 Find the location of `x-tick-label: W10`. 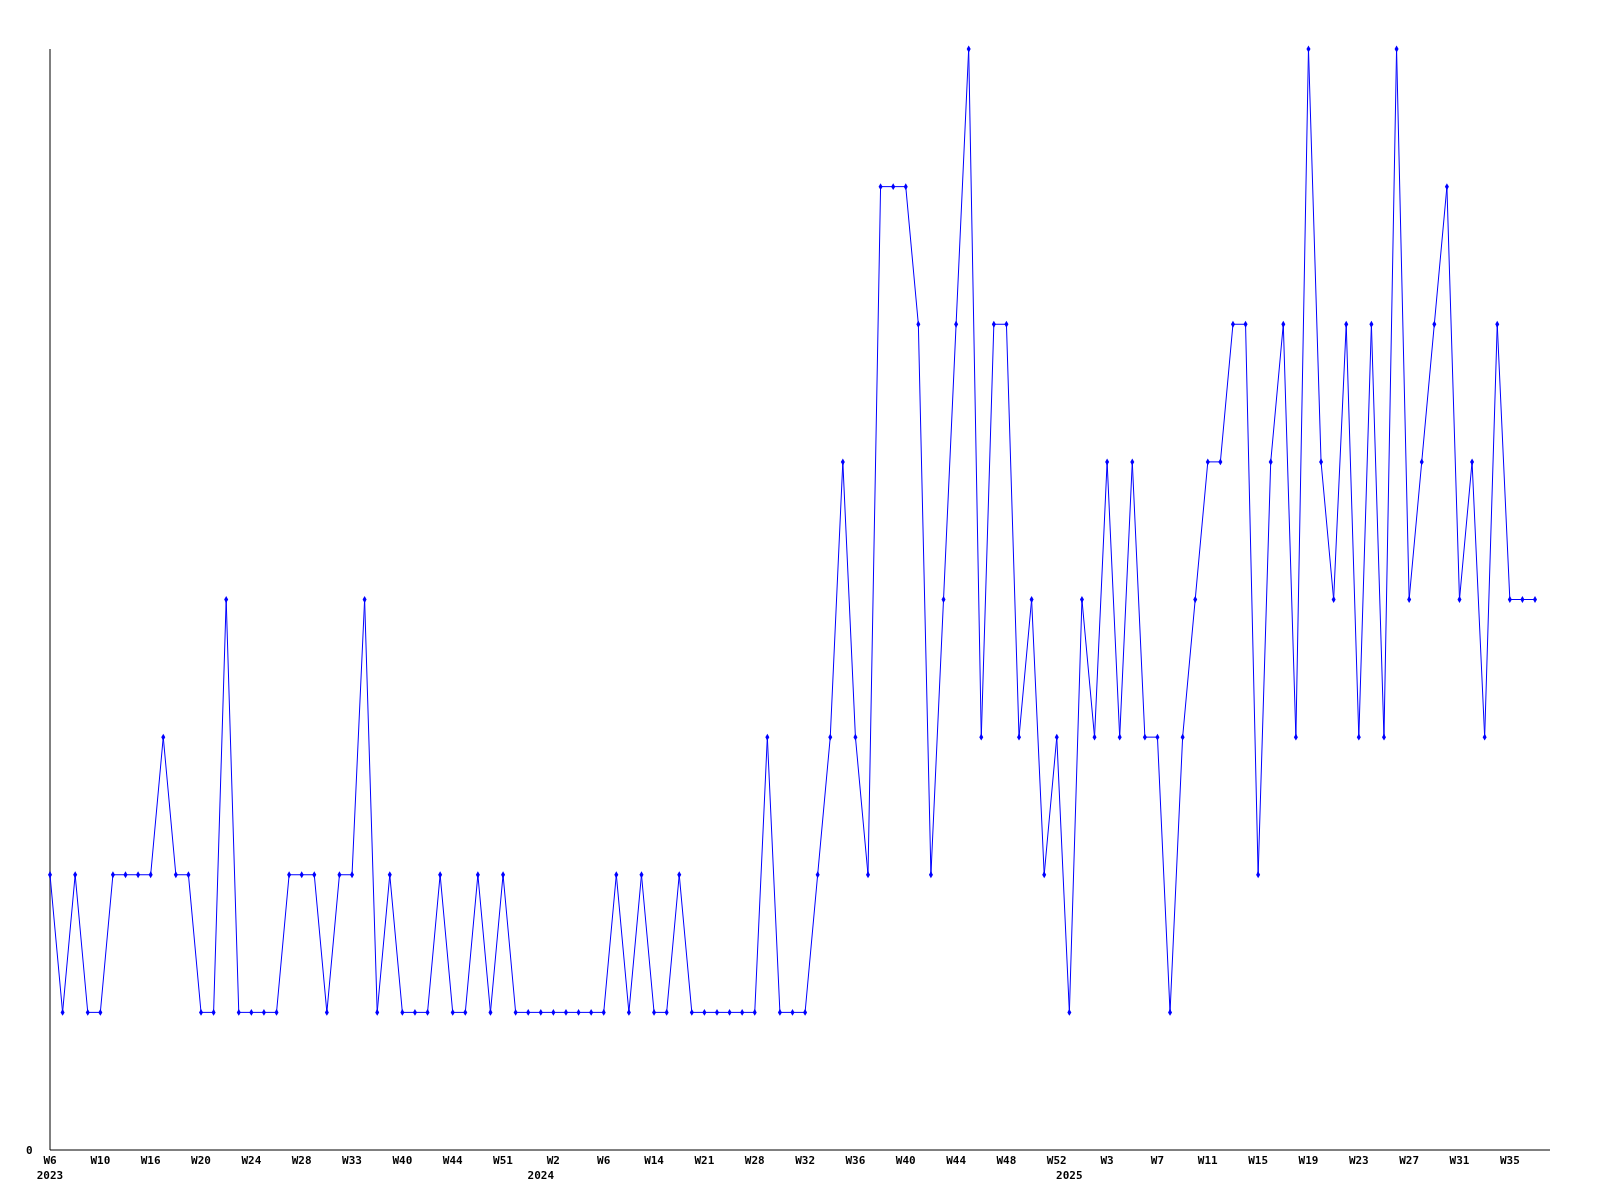

x-tick-label: W10 is located at coordinates (100, 1160).